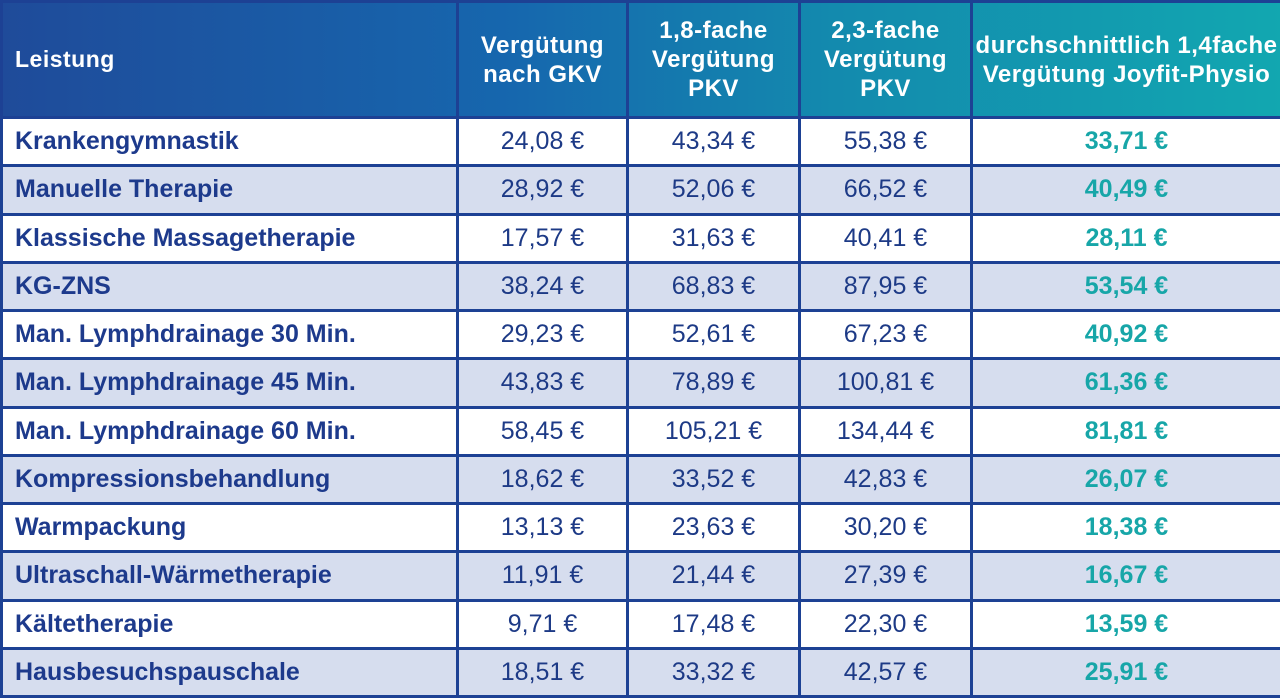 Image resolution: width=1280 pixels, height=698 pixels. What do you see at coordinates (542, 431) in the screenshot?
I see `gkv-price: 58,45 €` at bounding box center [542, 431].